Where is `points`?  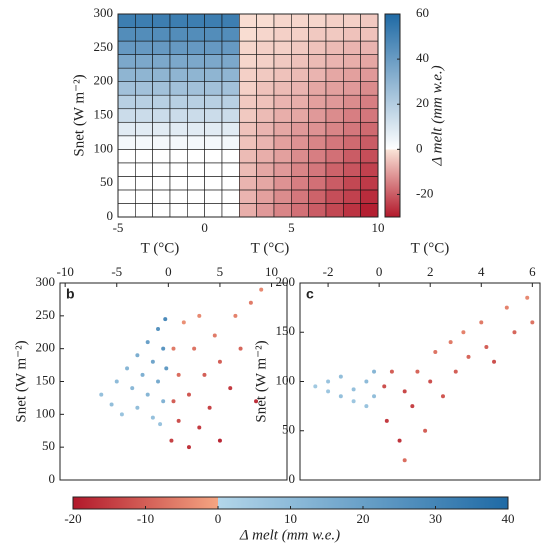 points is located at coordinates (424, 379).